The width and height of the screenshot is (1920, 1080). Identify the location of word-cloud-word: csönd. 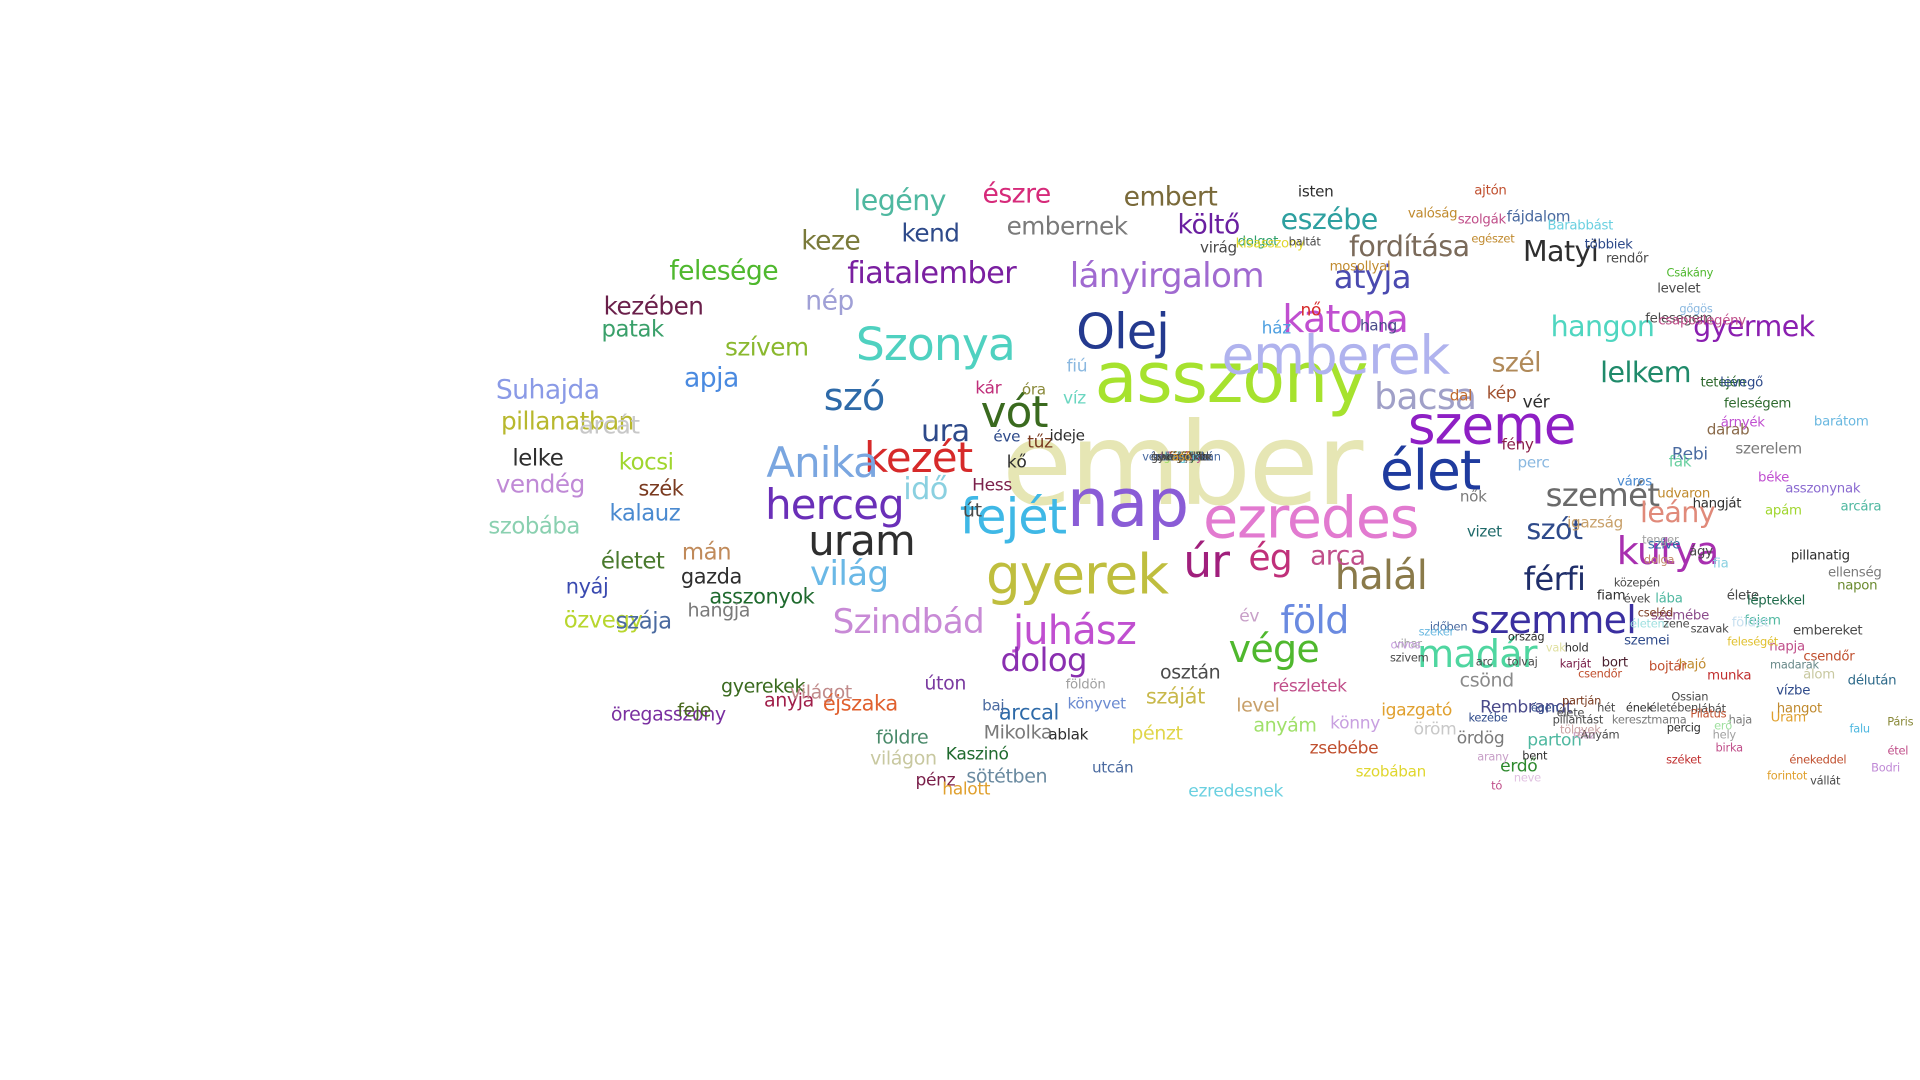
(1487, 680).